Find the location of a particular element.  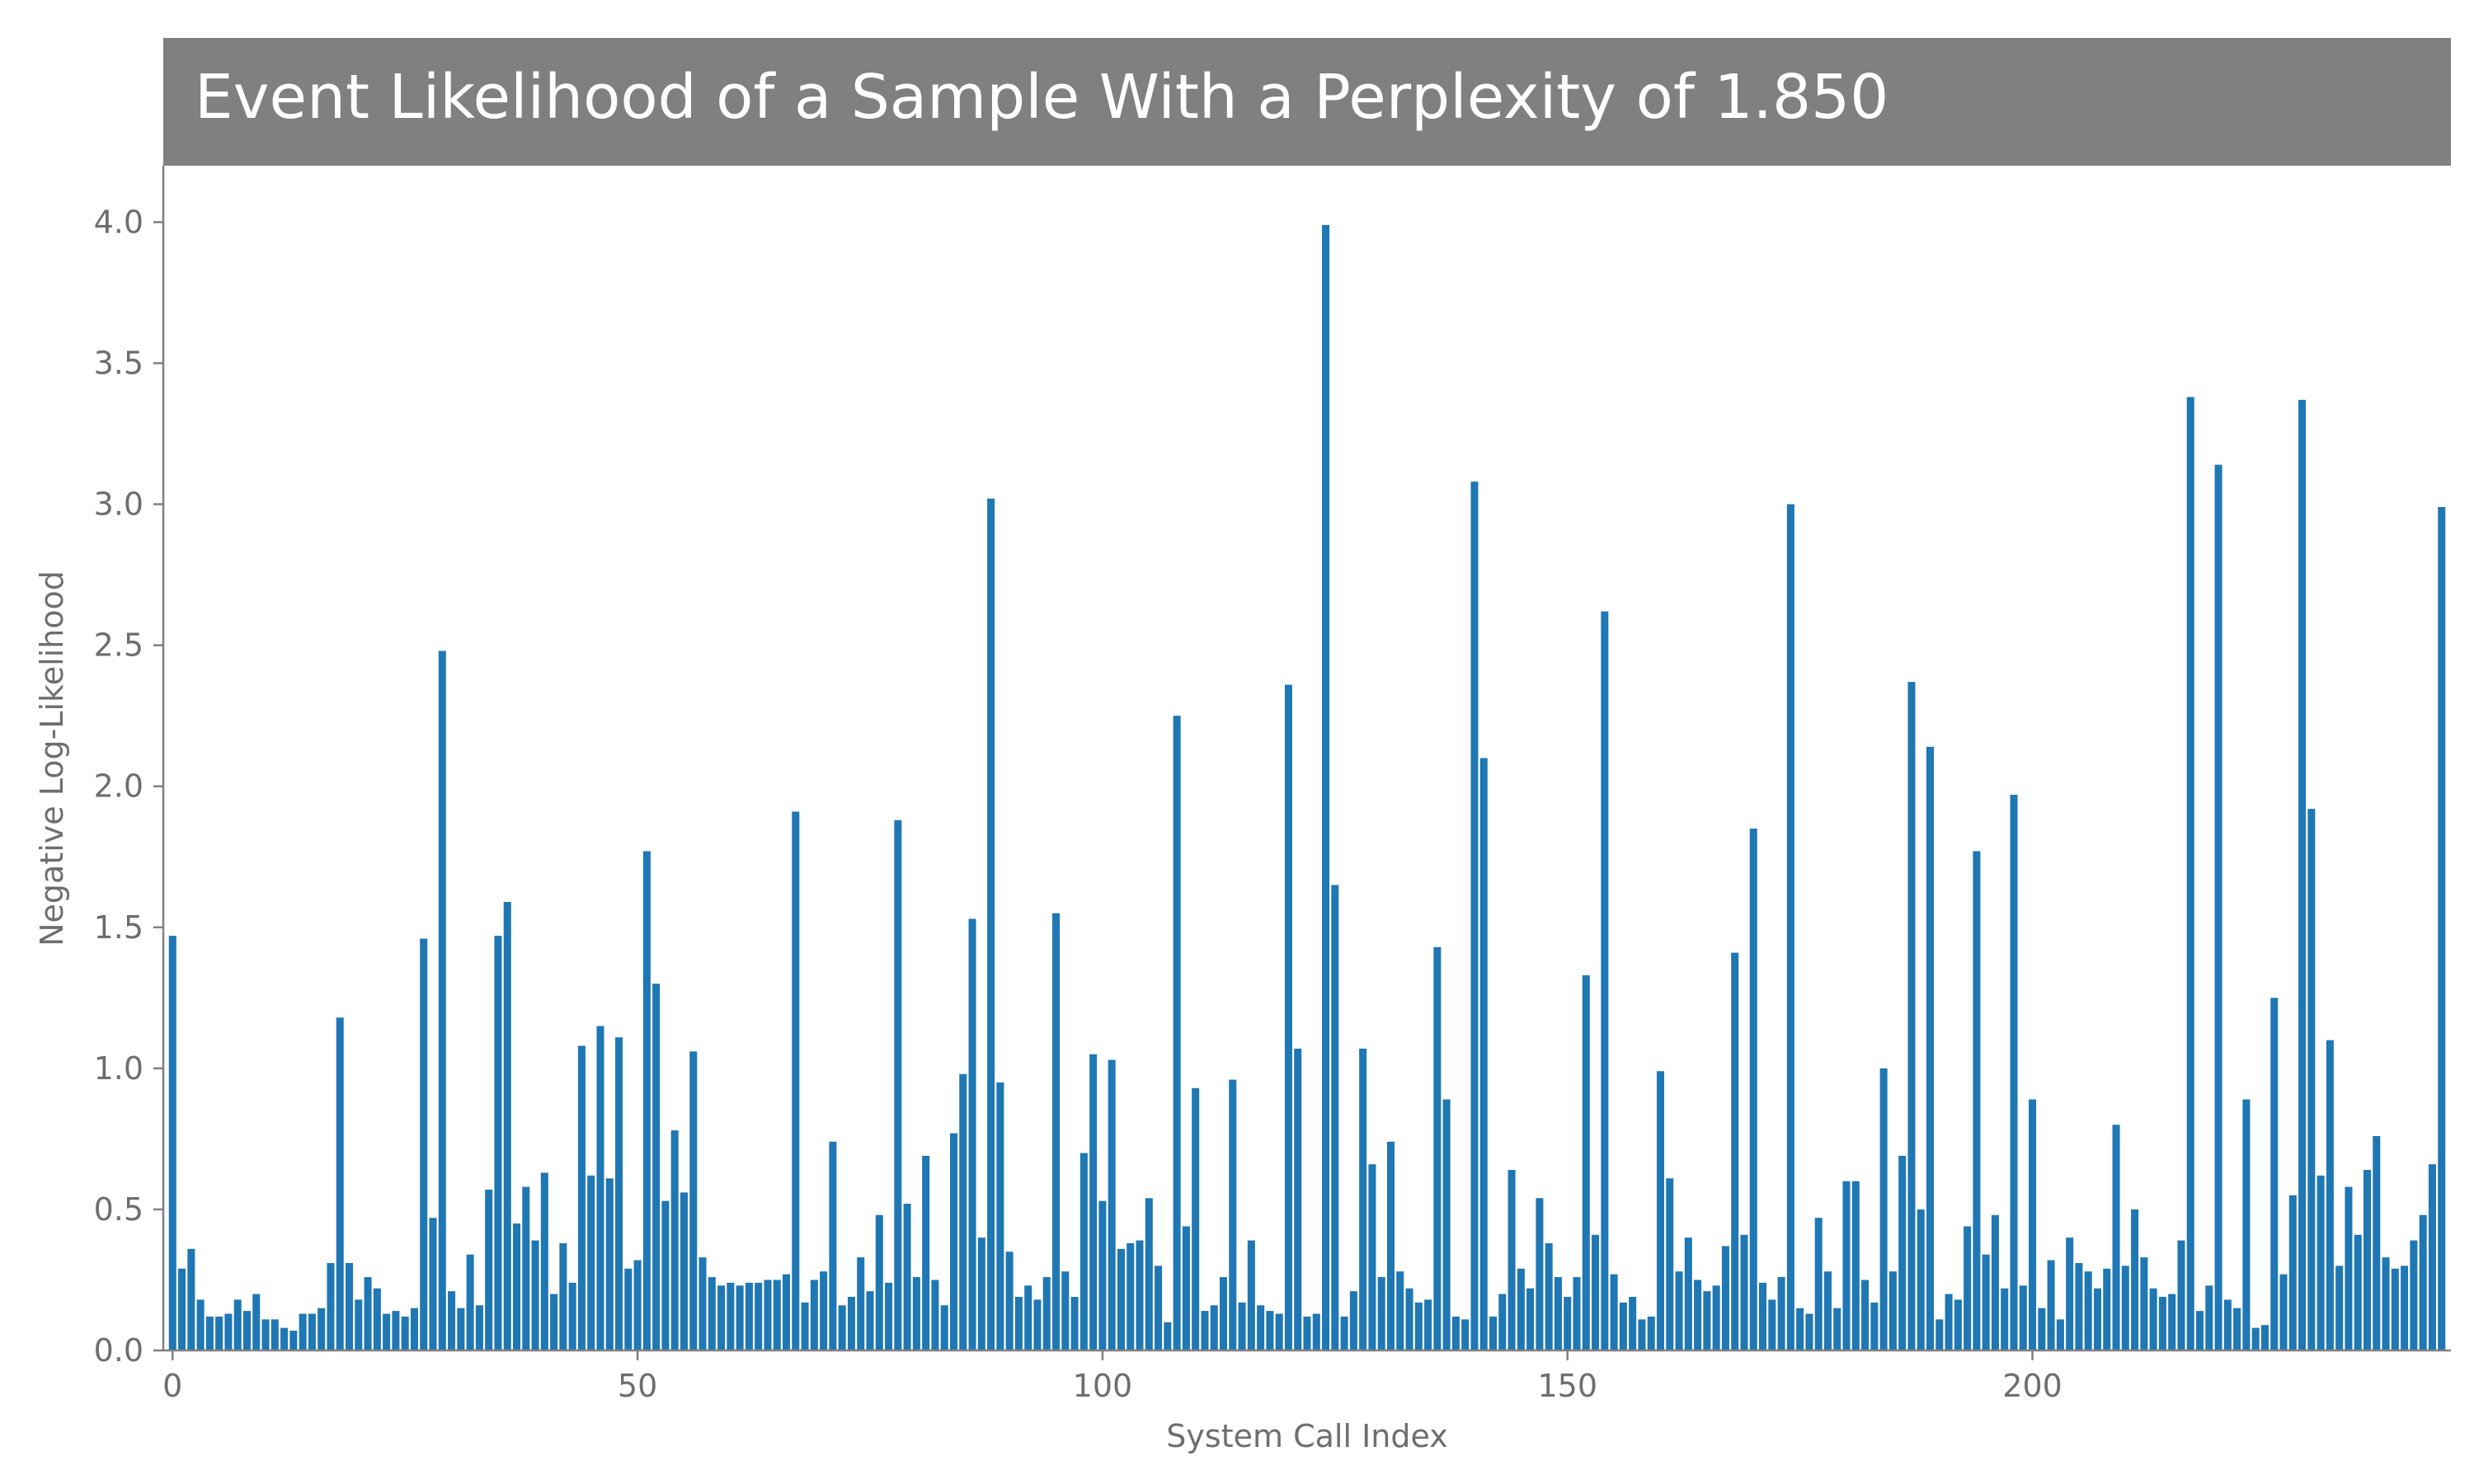

y-tick-label: 0.0 is located at coordinates (118, 1350).